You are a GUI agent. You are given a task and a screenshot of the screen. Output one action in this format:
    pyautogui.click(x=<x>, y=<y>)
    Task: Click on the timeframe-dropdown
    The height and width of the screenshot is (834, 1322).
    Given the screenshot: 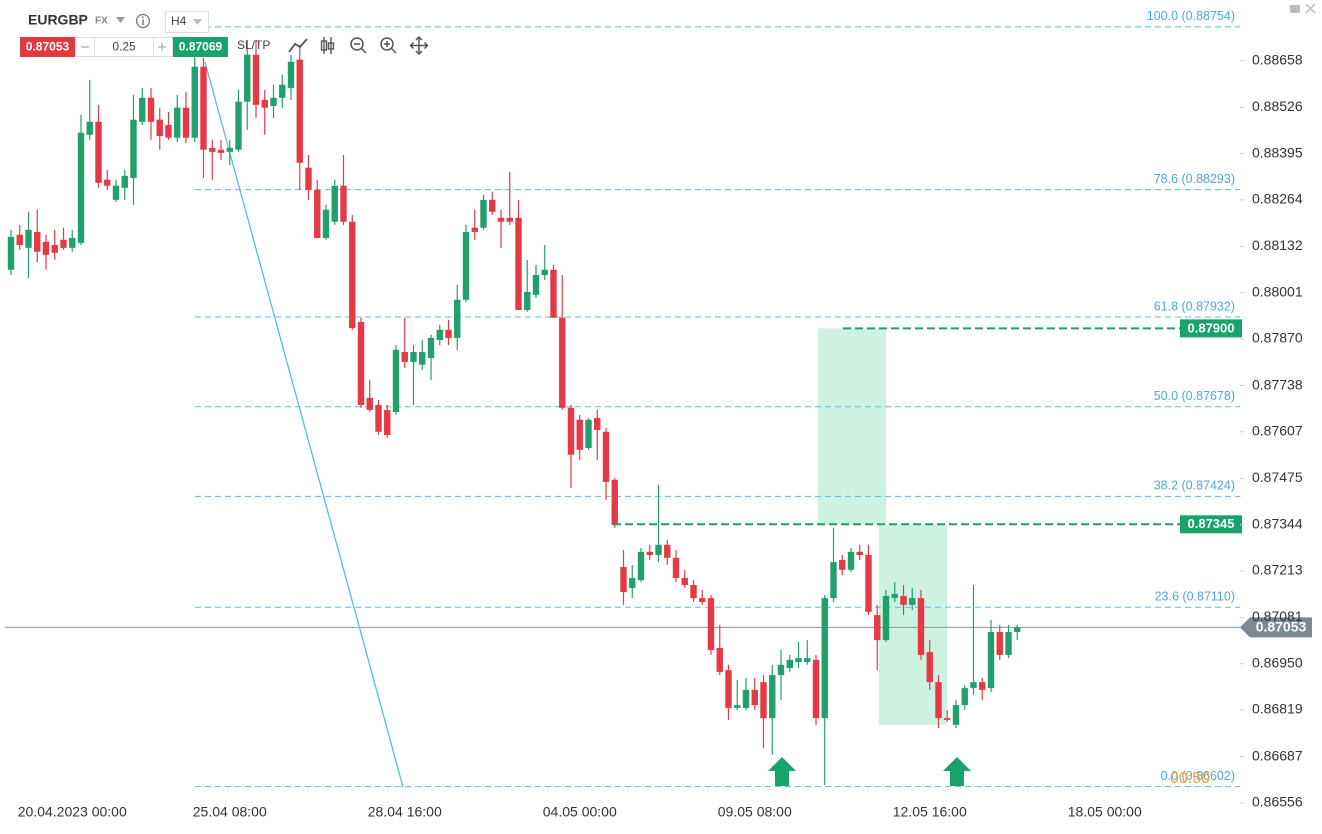 What is the action you would take?
    pyautogui.click(x=197, y=22)
    